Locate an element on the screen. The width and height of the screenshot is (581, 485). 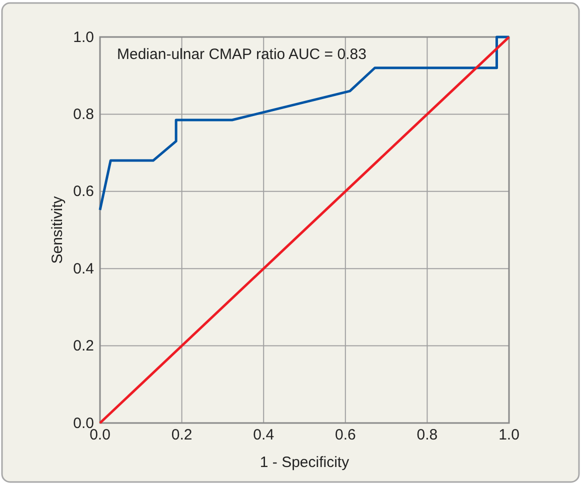
y-tick-label: 0.4 is located at coordinates (83, 269).